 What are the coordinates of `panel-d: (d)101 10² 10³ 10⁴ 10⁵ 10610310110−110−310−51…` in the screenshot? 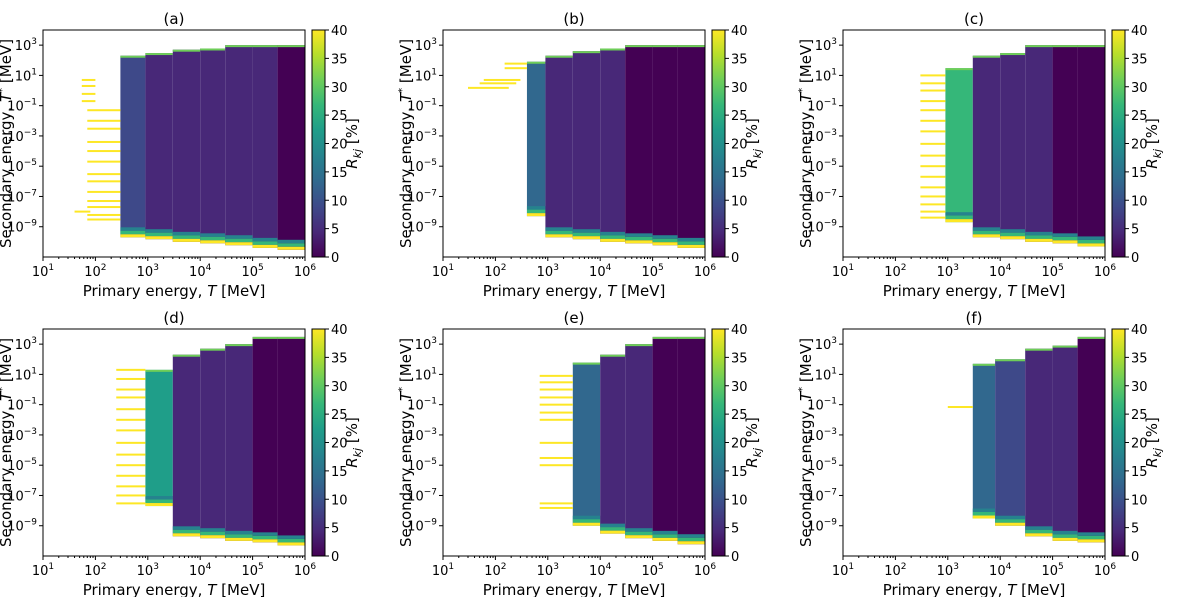 It's located at (182, 453).